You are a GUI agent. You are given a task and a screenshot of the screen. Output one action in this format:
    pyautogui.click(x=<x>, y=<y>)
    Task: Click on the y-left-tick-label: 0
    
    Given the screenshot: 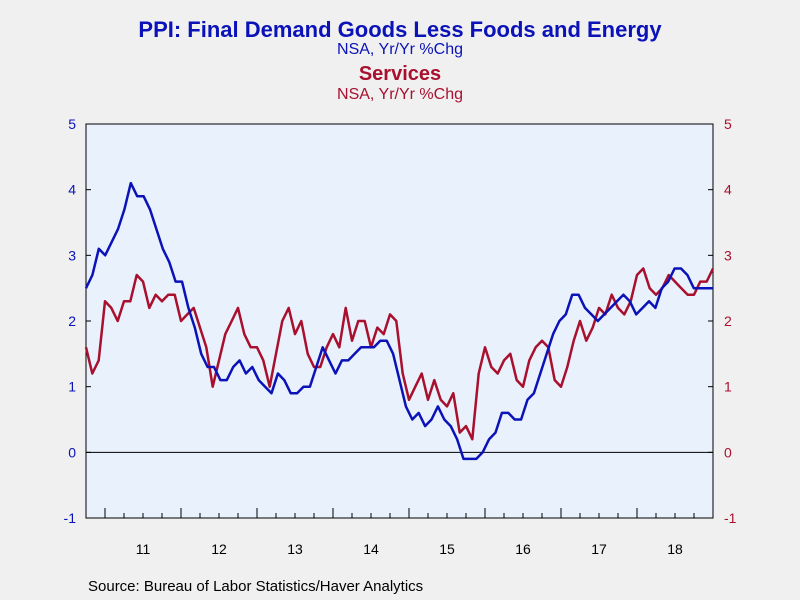 What is the action you would take?
    pyautogui.click(x=72, y=452)
    